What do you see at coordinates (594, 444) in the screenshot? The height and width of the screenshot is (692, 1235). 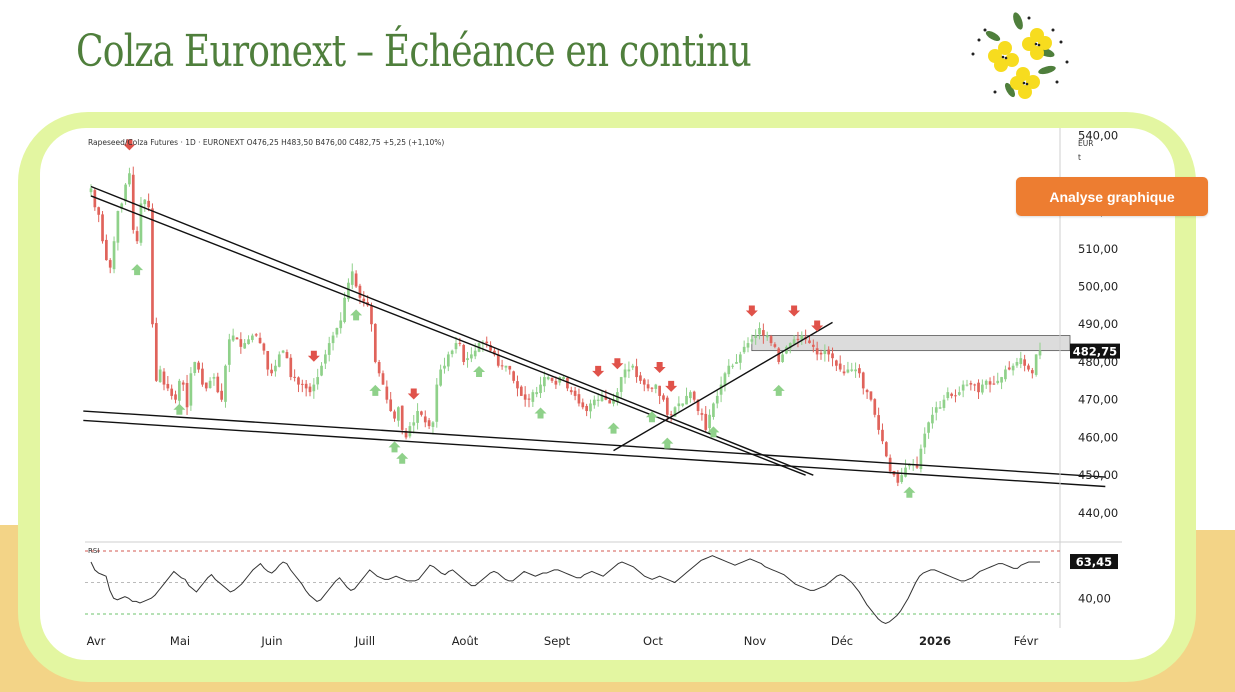 I see `trendline` at bounding box center [594, 444].